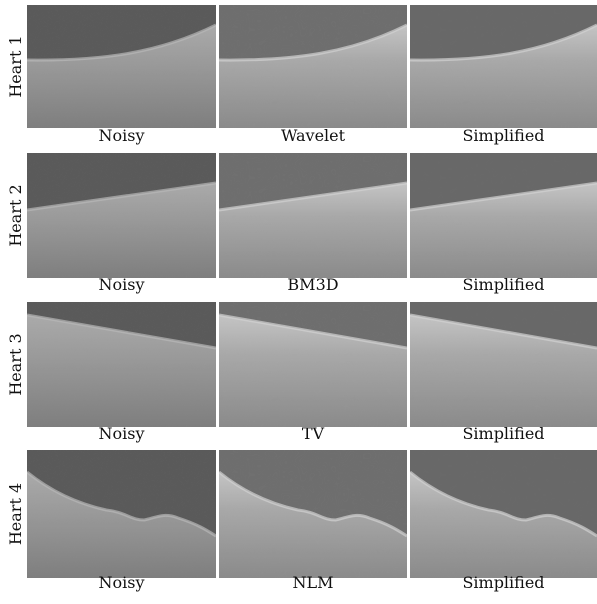  What do you see at coordinates (312, 582) in the screenshot?
I see `caption: NLM` at bounding box center [312, 582].